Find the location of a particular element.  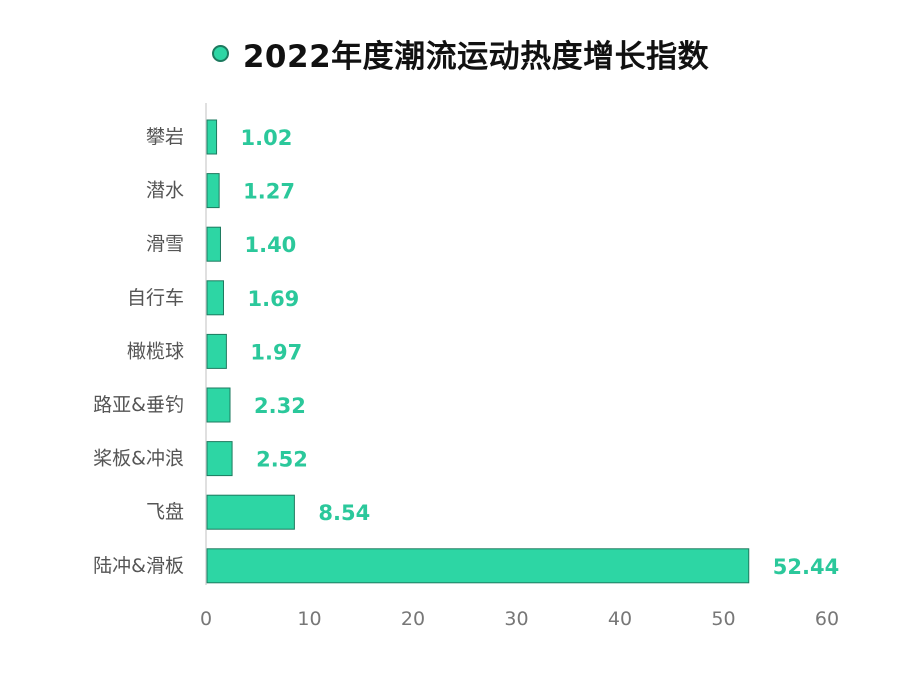

category-label: 攀岩 is located at coordinates (165, 137).